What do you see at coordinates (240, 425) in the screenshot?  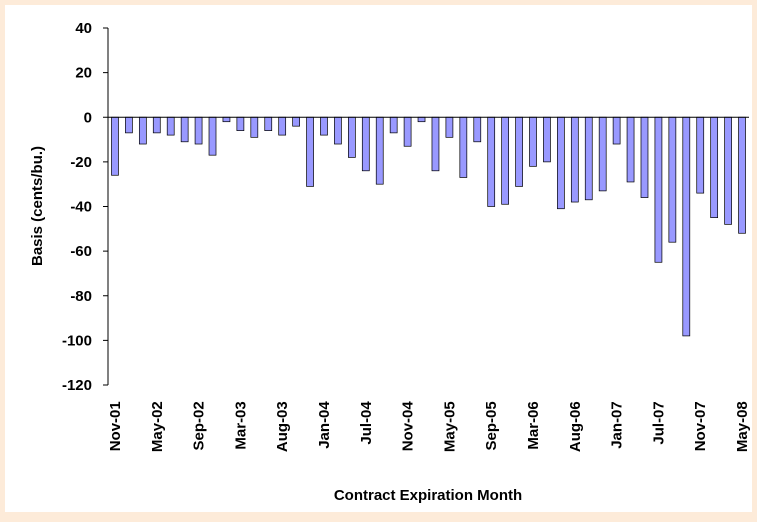 I see `x-tick-label: Mar-03` at bounding box center [240, 425].